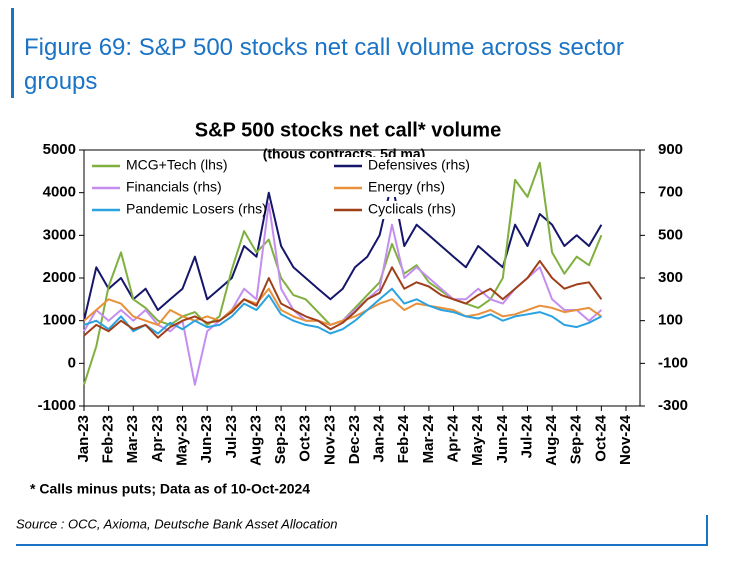  What do you see at coordinates (379, 438) in the screenshot?
I see `x-tick-label: Jan-24` at bounding box center [379, 438].